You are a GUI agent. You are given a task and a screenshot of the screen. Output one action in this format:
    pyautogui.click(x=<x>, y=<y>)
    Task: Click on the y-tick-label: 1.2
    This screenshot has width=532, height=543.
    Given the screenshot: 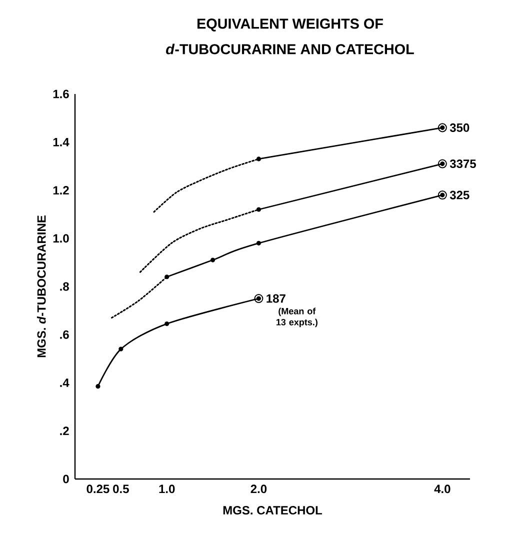 What is the action you would take?
    pyautogui.click(x=61, y=190)
    